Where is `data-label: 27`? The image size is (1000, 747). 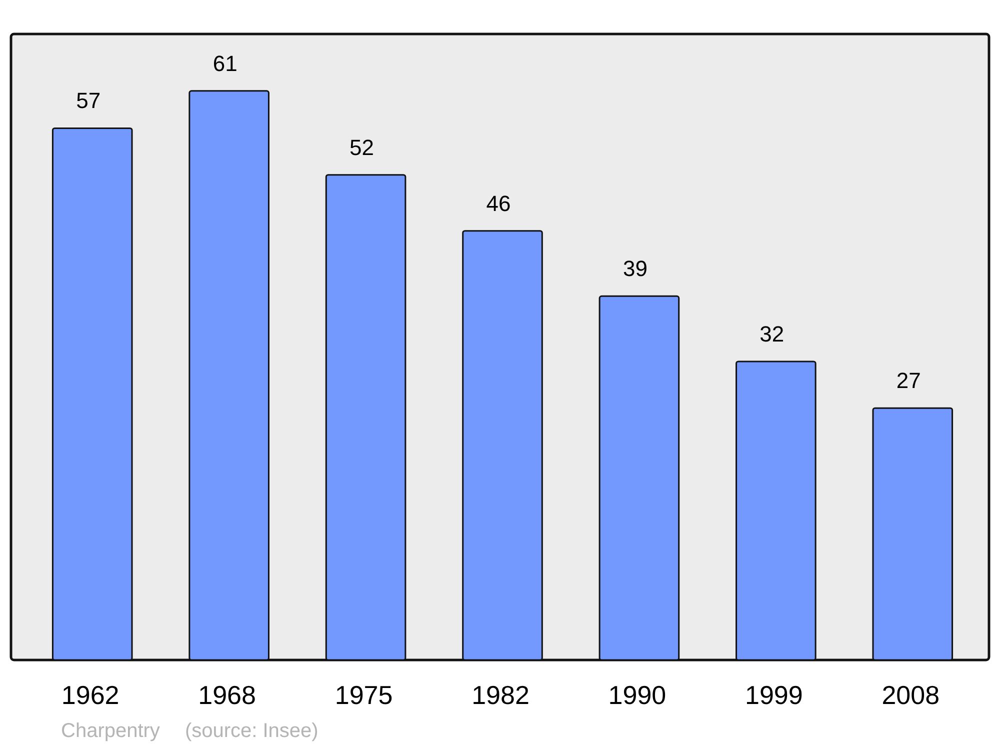
data-label: 27 is located at coordinates (908, 381).